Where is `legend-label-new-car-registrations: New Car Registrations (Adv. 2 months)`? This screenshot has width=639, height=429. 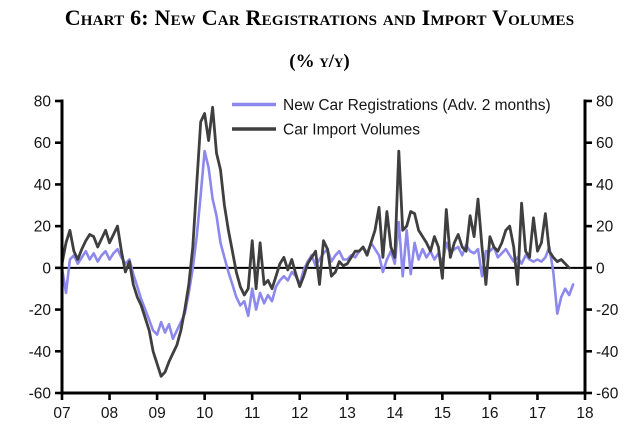 legend-label-new-car-registrations: New Car Registrations (Adv. 2 months) is located at coordinates (417, 105).